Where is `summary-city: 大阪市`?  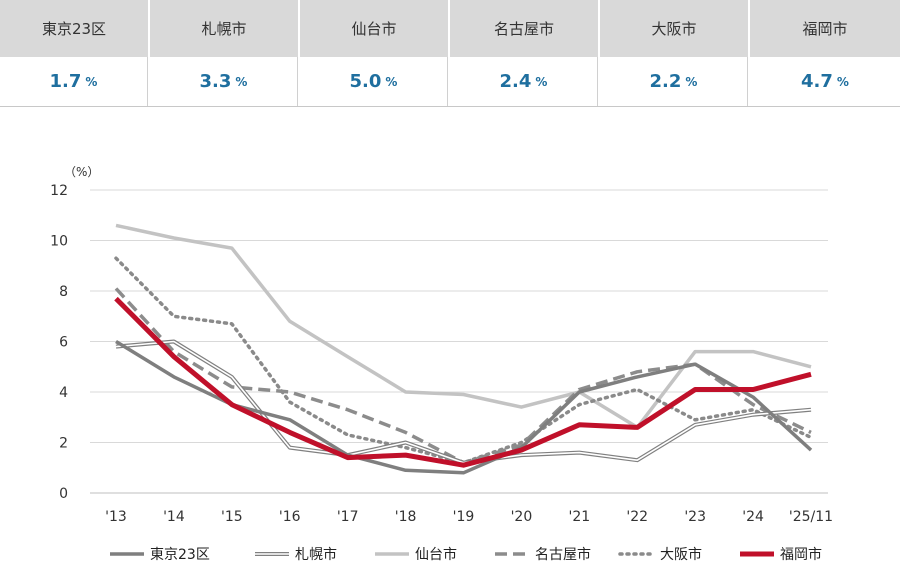 summary-city: 大阪市 is located at coordinates (674, 28).